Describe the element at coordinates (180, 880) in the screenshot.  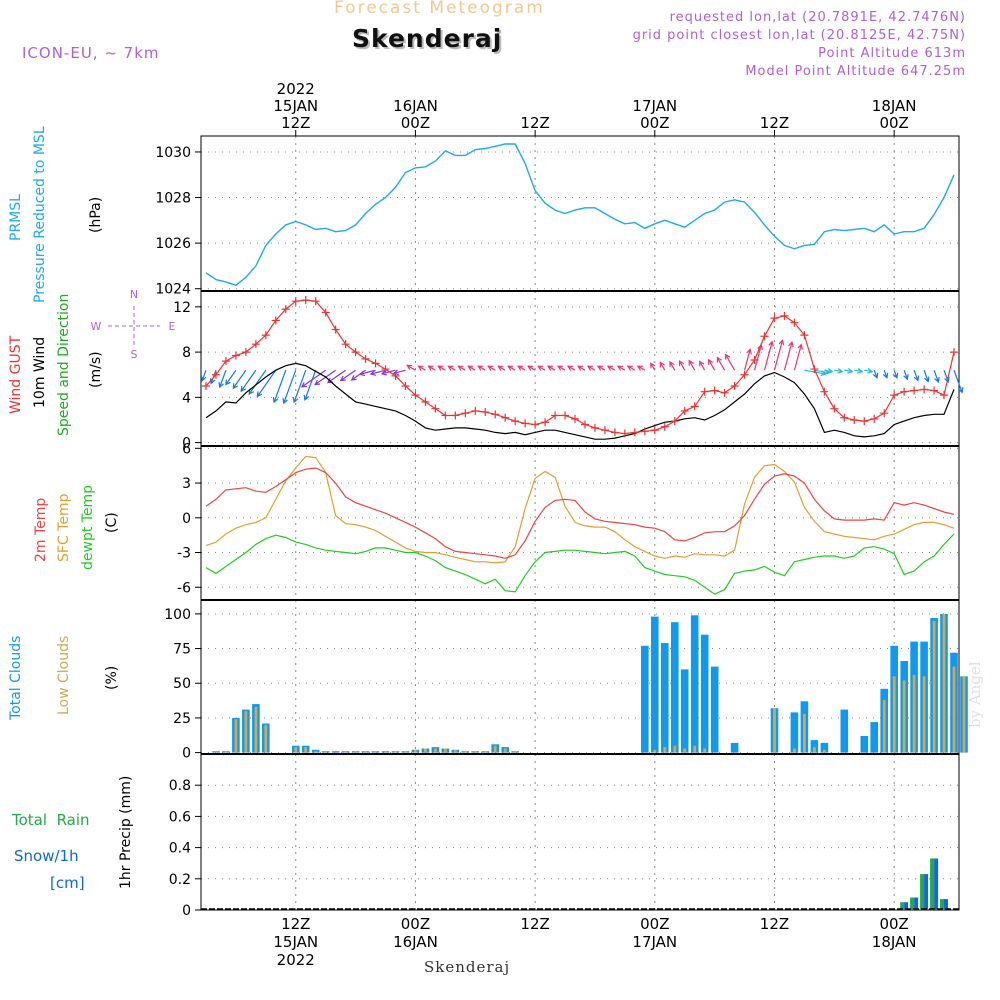
I see `precip-ytick-label: 0.2` at that location.